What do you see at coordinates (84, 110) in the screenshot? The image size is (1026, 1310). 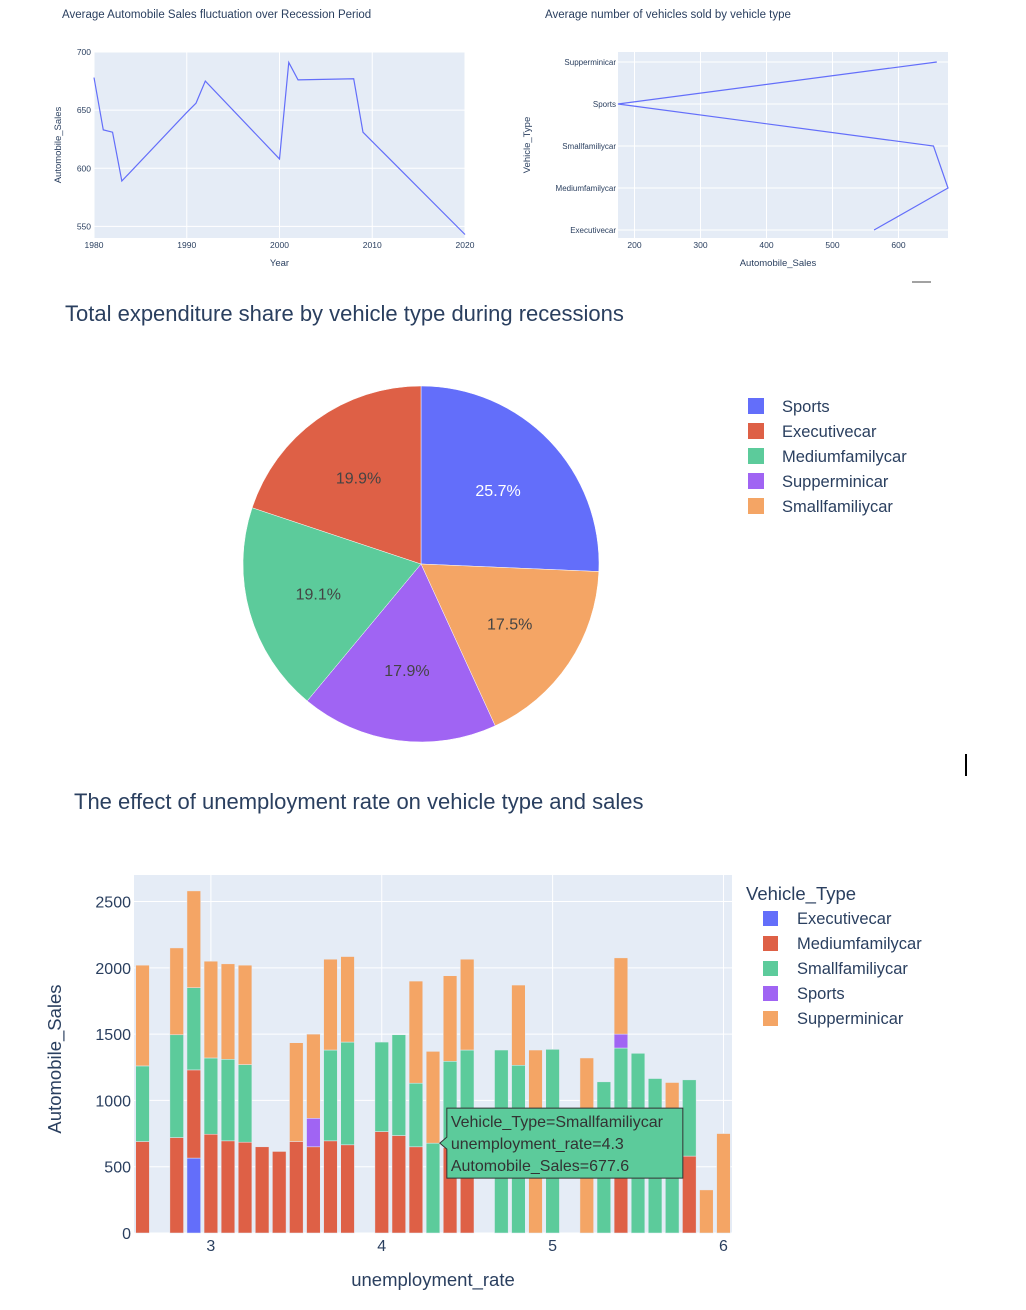 I see `y-tick-label: 650` at bounding box center [84, 110].